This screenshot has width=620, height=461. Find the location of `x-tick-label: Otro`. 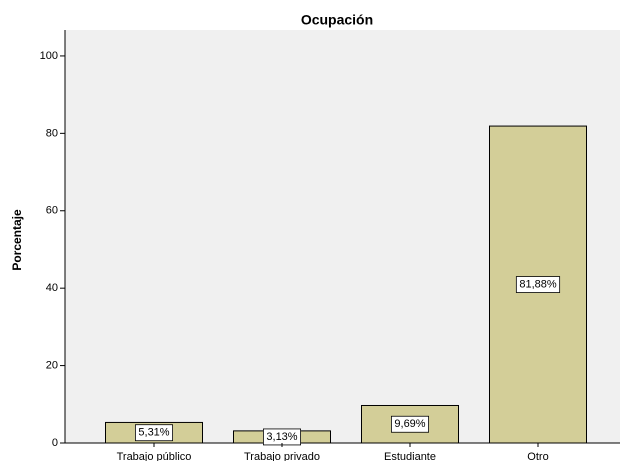

x-tick-label: Otro is located at coordinates (537, 456).